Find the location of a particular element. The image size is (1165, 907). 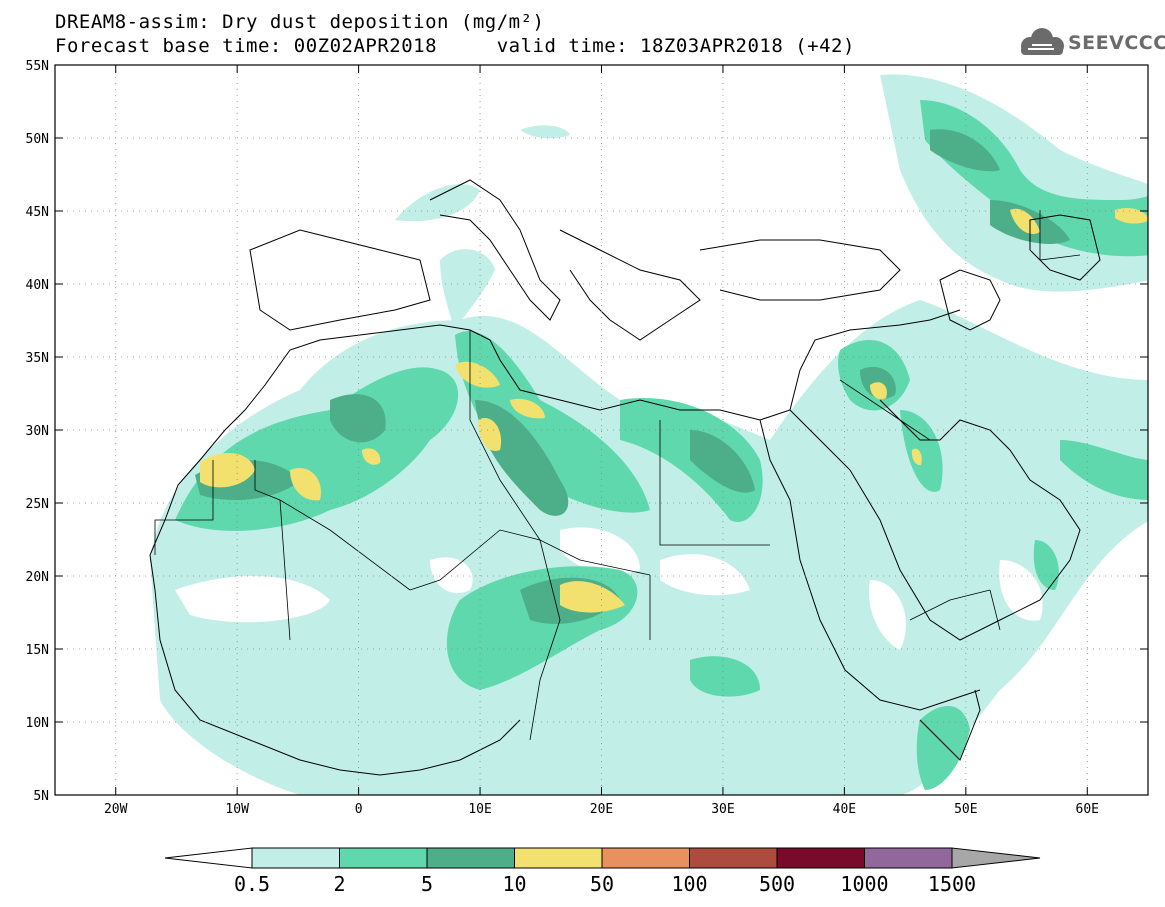

lat-label: 55N is located at coordinates (37, 66).